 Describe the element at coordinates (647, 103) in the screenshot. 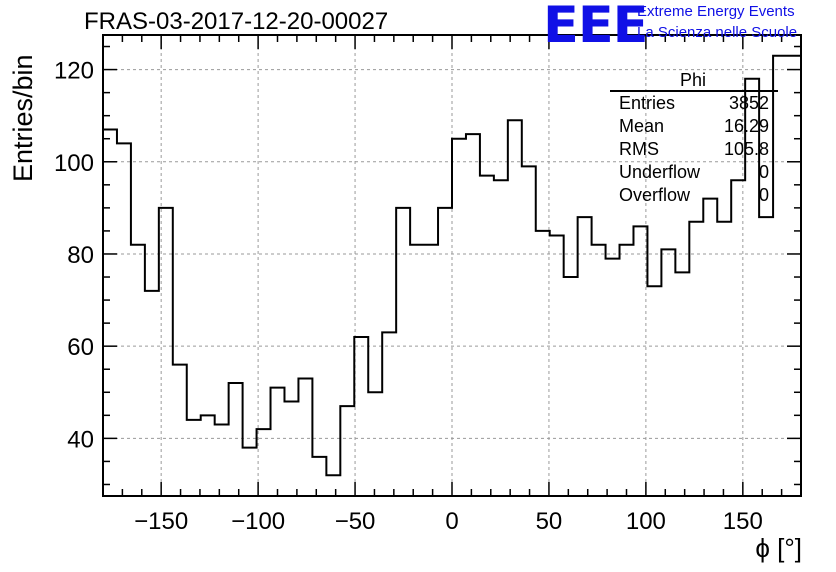

I see `stats-key: Entries` at that location.